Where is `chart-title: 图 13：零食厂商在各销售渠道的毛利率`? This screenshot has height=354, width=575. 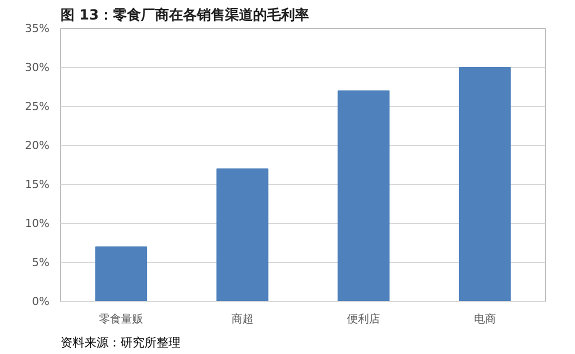
chart-title: 图 13：零食厂商在各销售渠道的毛利率 is located at coordinates (184, 15).